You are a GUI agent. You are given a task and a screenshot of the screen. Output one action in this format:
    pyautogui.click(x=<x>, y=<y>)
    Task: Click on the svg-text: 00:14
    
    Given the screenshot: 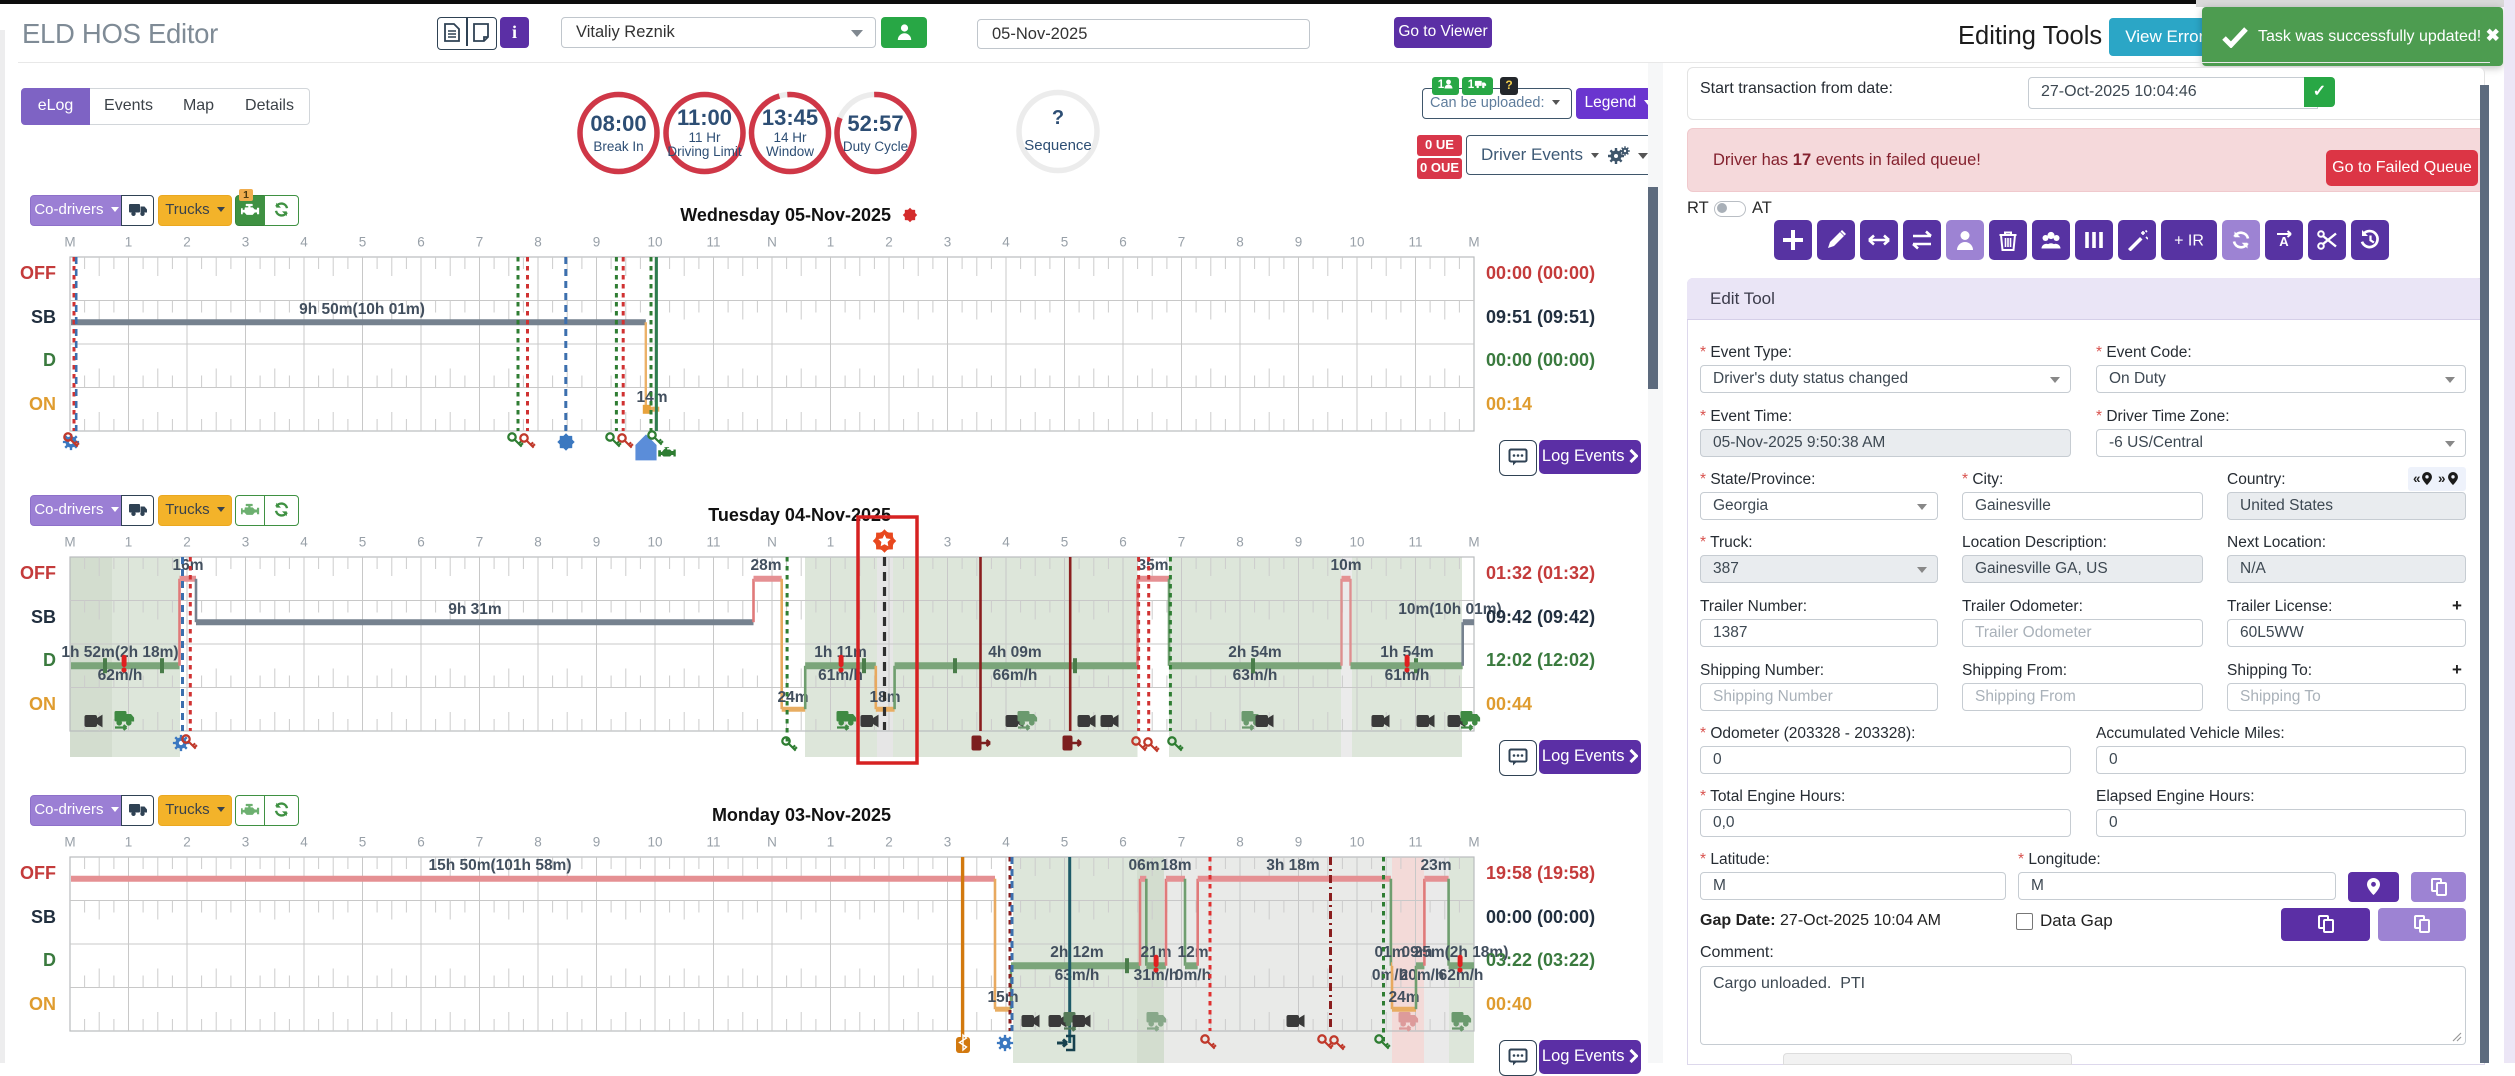 What is the action you would take?
    pyautogui.click(x=1509, y=404)
    